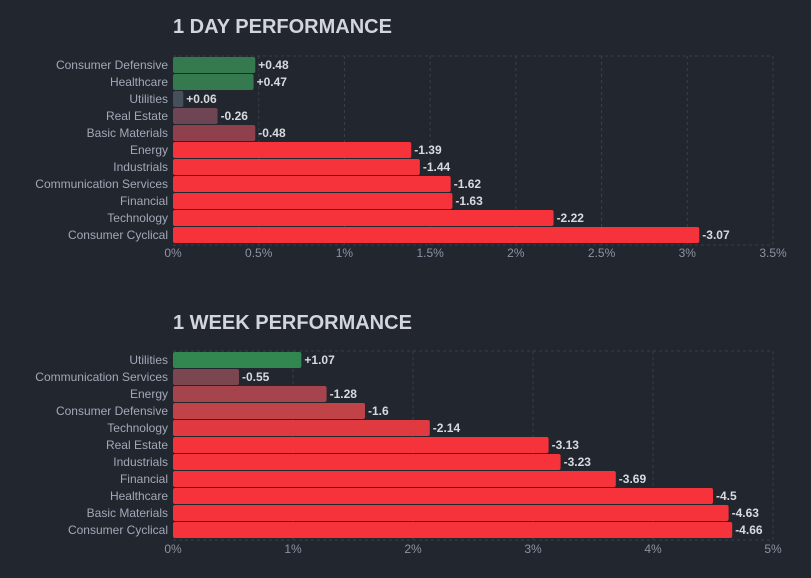  Describe the element at coordinates (273, 65) in the screenshot. I see `value-label: +0.48` at that location.